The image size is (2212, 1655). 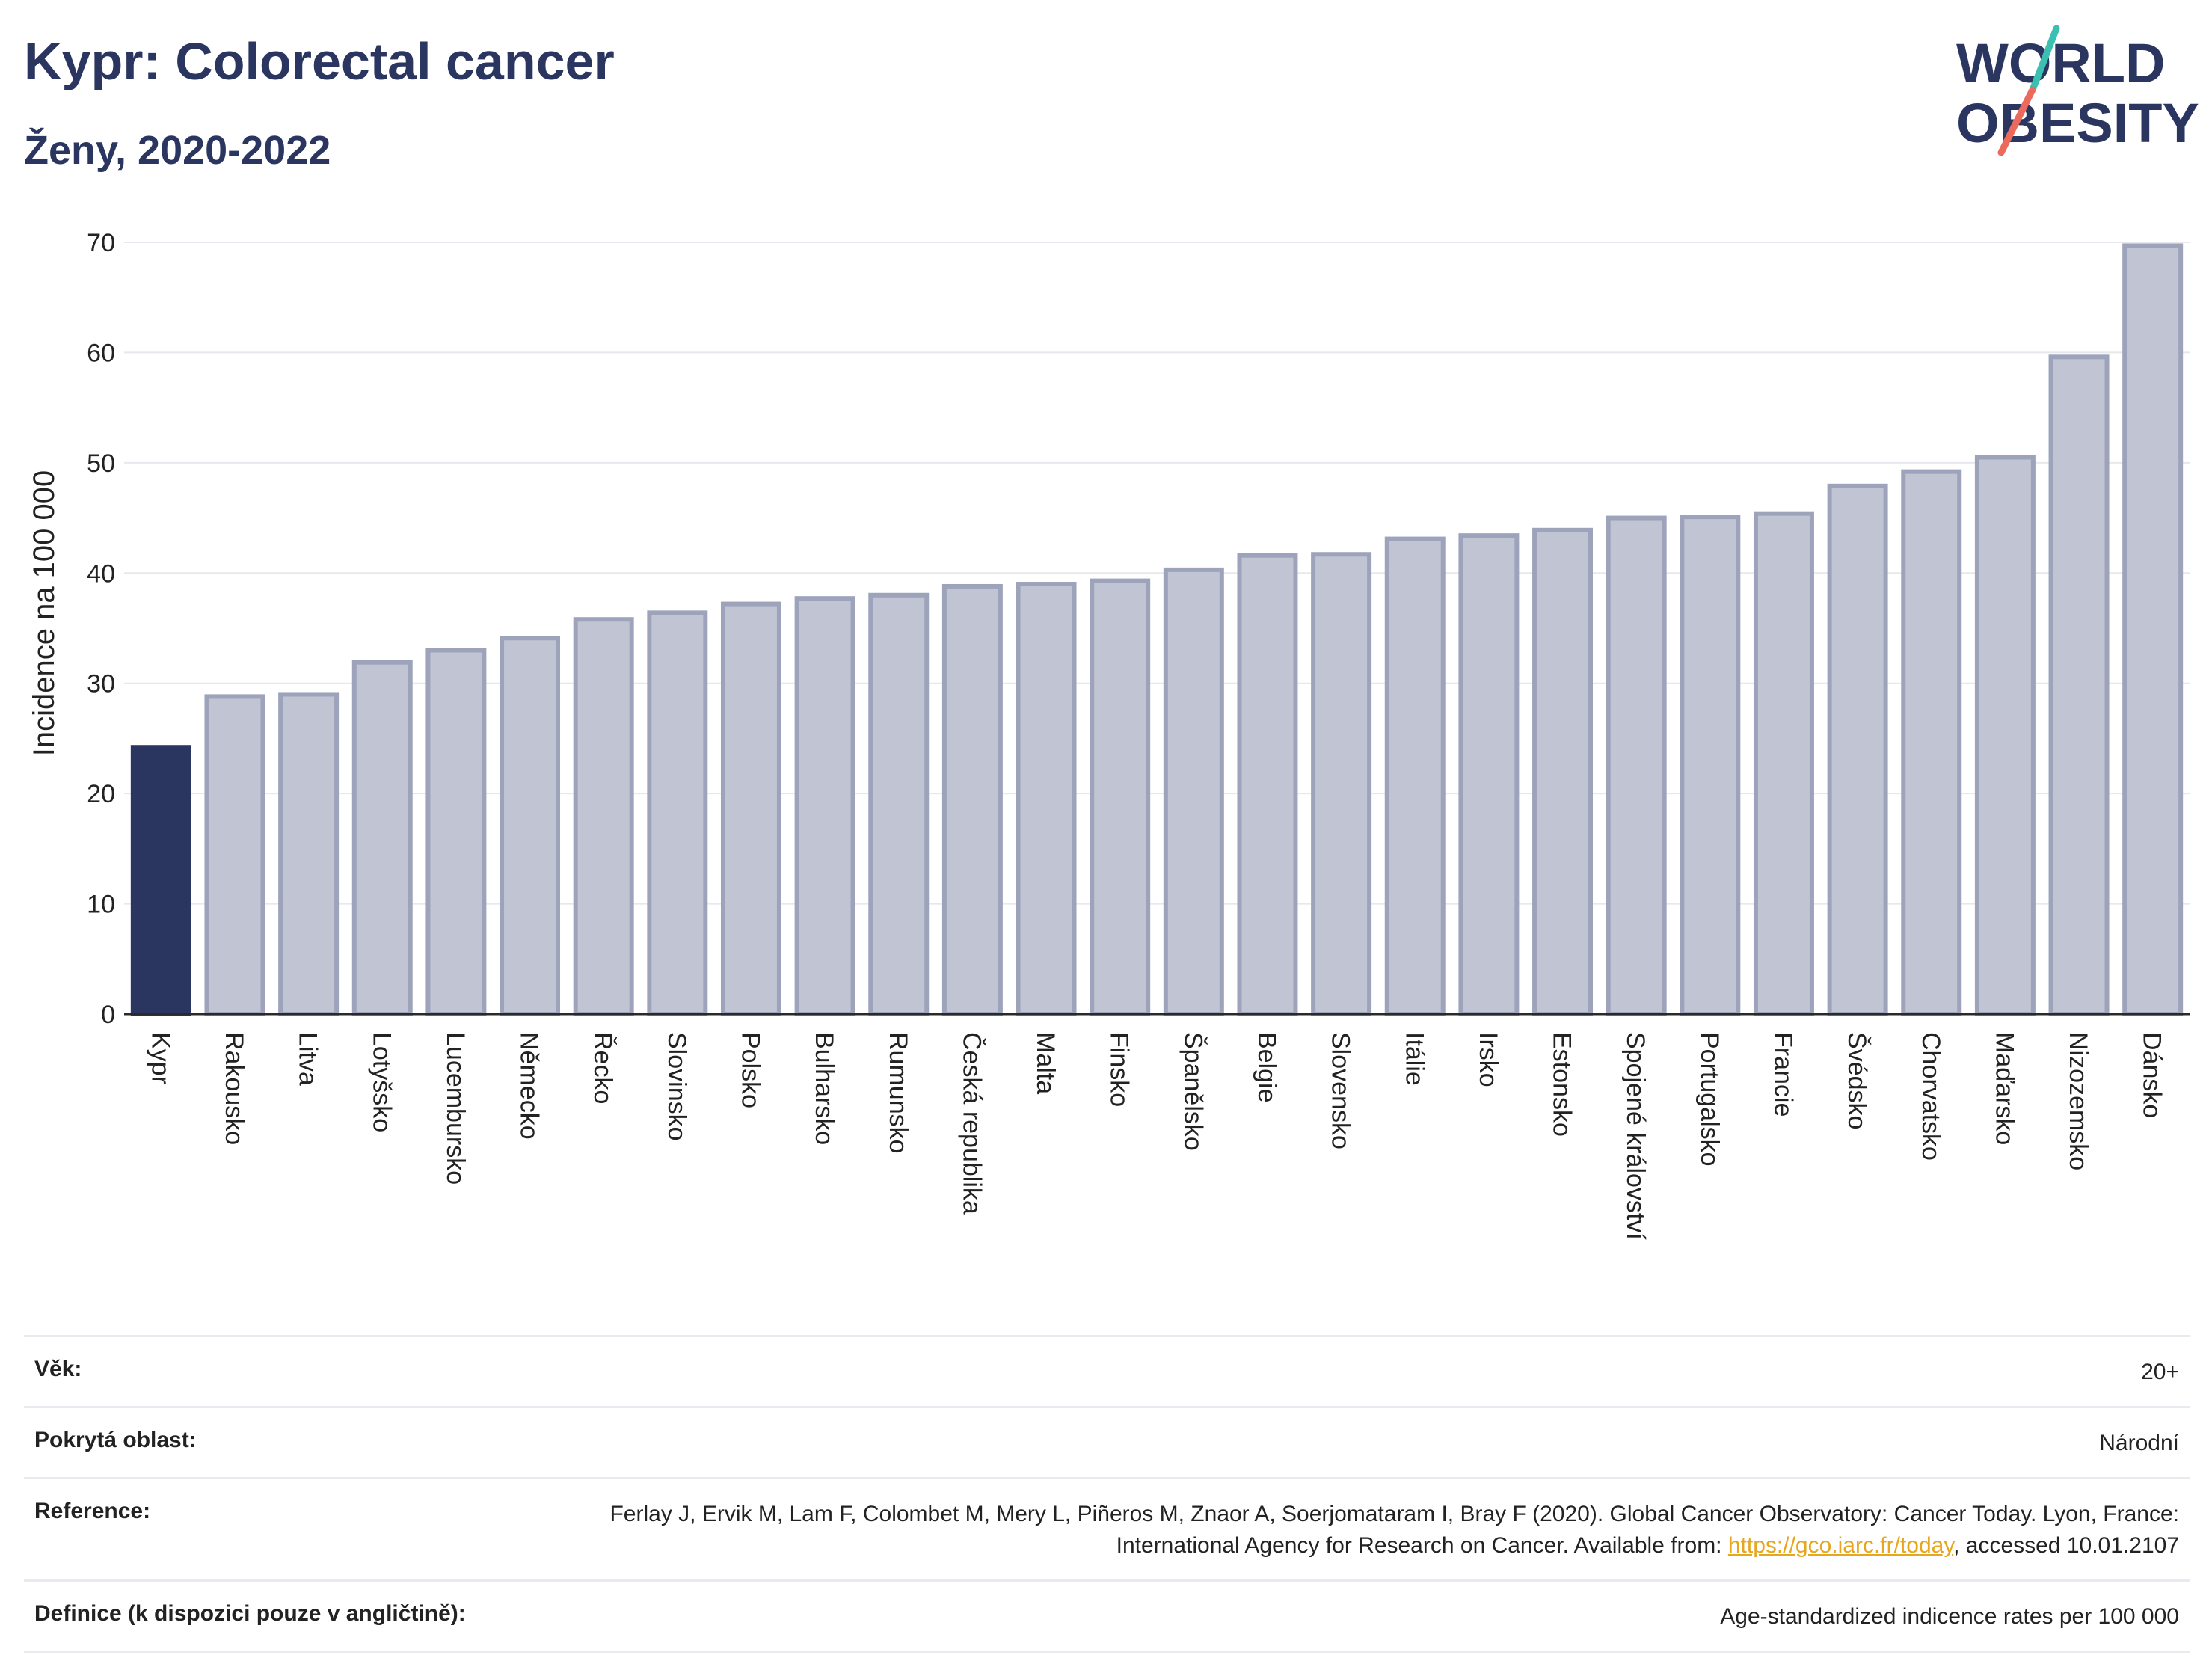 I want to click on bar-malta, so click(x=1046, y=799).